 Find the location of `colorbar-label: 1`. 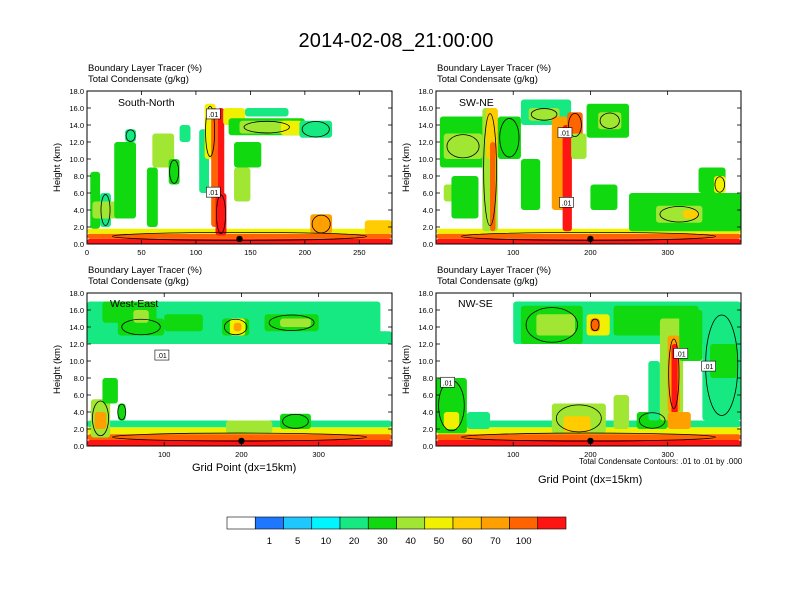

colorbar-label: 1 is located at coordinates (269, 541).